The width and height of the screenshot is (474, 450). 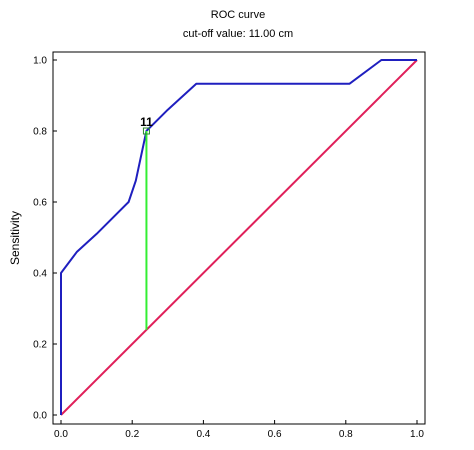 I want to click on x-tick-label: 0.6, so click(x=275, y=434).